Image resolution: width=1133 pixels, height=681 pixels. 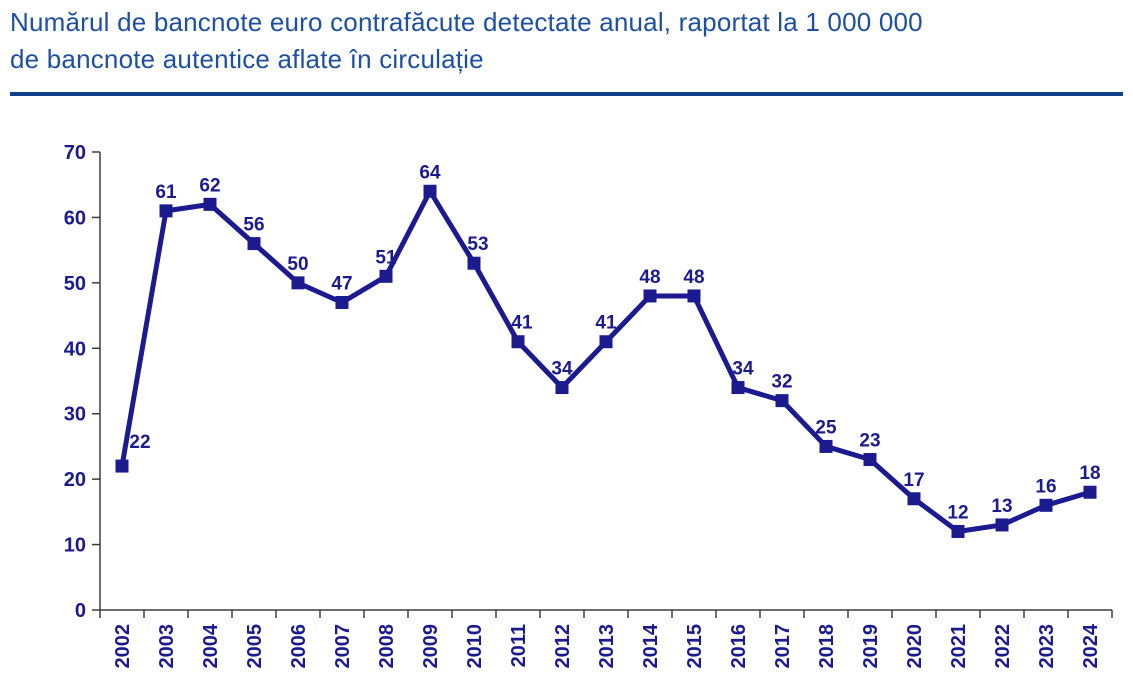 What do you see at coordinates (343, 646) in the screenshot?
I see `x-axis-year-label: 2007` at bounding box center [343, 646].